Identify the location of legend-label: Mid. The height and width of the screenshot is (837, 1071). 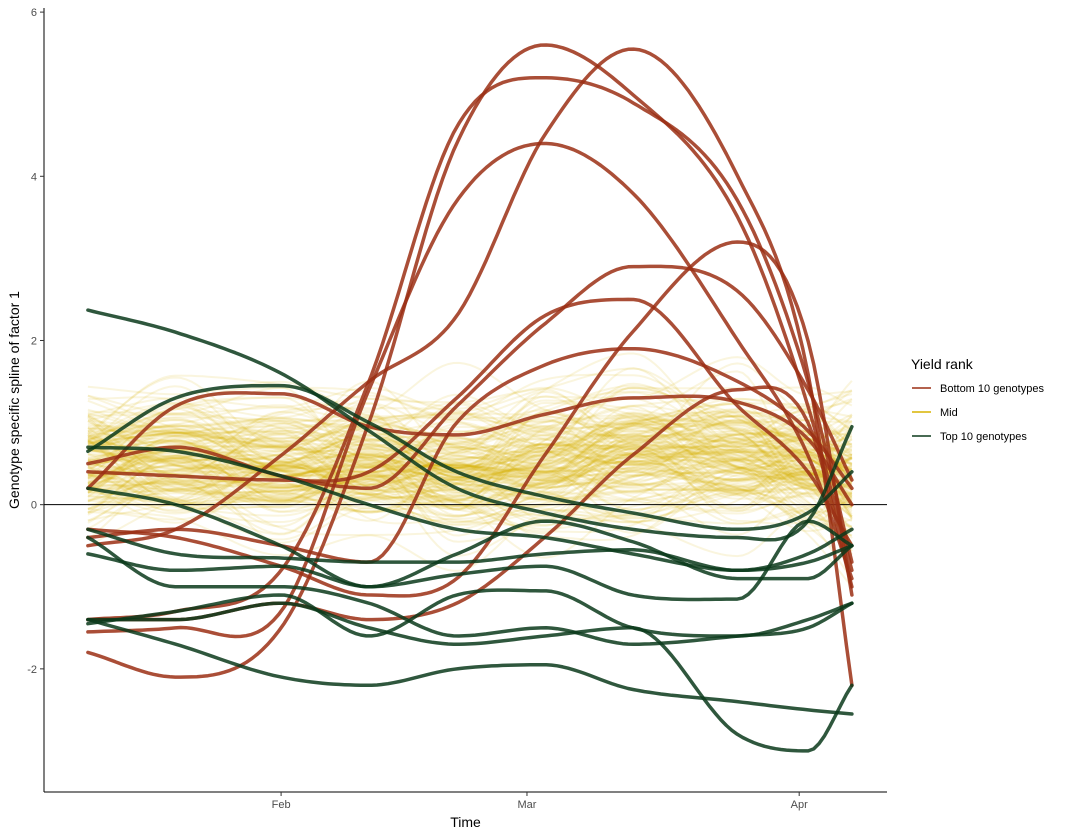
(949, 413).